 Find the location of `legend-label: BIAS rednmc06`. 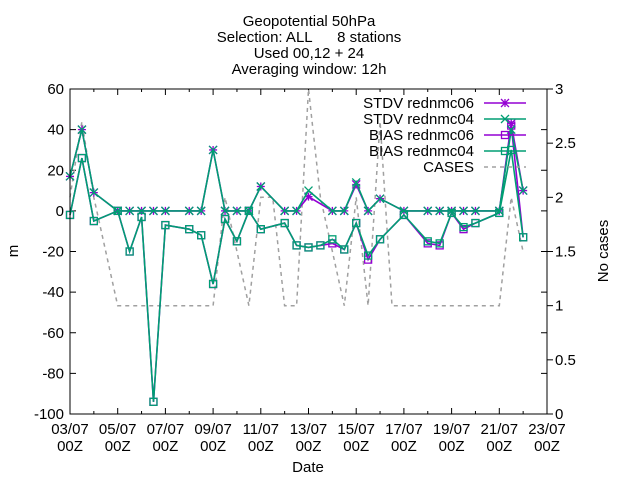

legend-label: BIAS rednmc06 is located at coordinates (421, 135).